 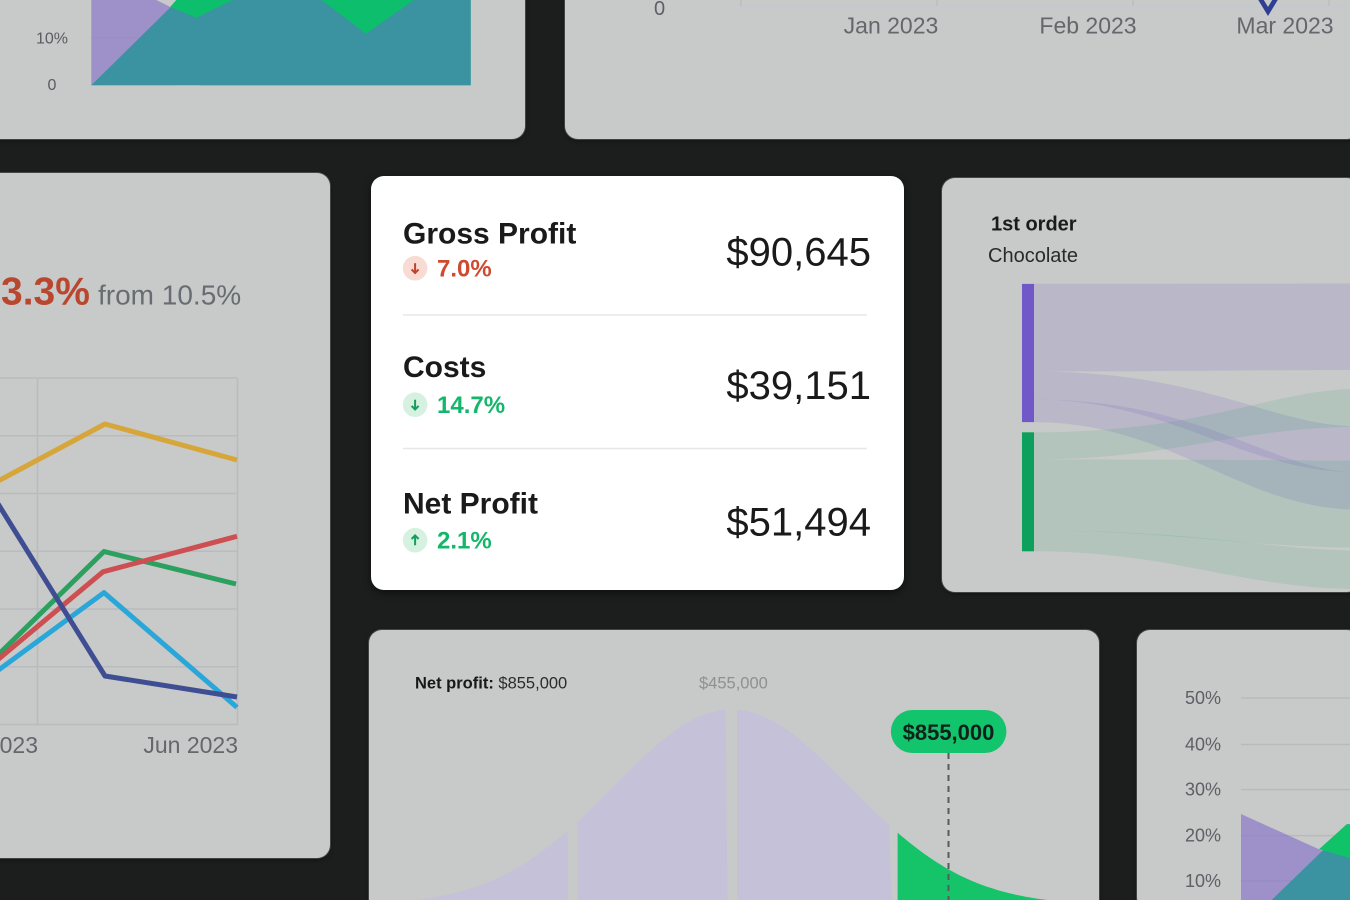 What do you see at coordinates (798, 386) in the screenshot?
I see `svg-text: $39,151` at bounding box center [798, 386].